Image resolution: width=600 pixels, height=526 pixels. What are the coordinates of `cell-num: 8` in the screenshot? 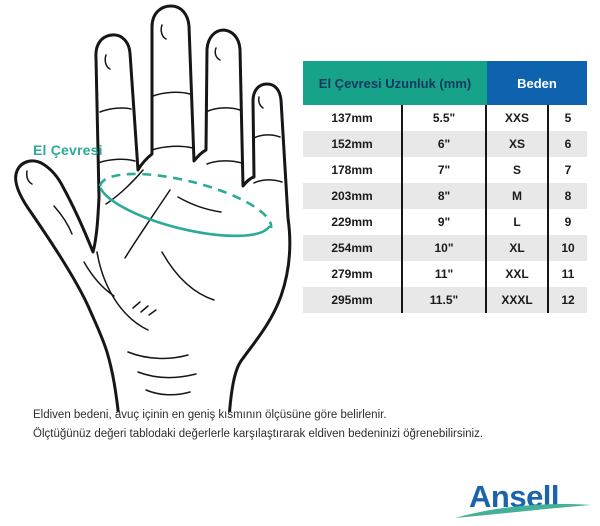 It's located at (568, 196).